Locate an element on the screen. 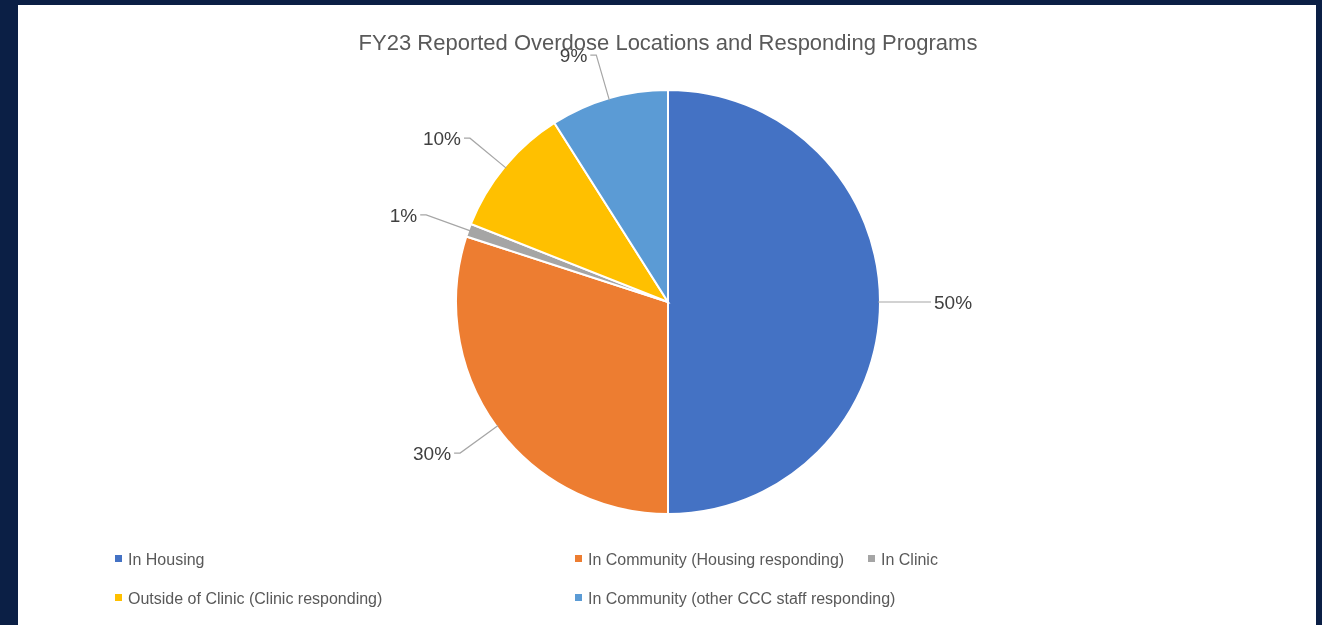  legend-label: In Community (Housing responding) is located at coordinates (716, 559).